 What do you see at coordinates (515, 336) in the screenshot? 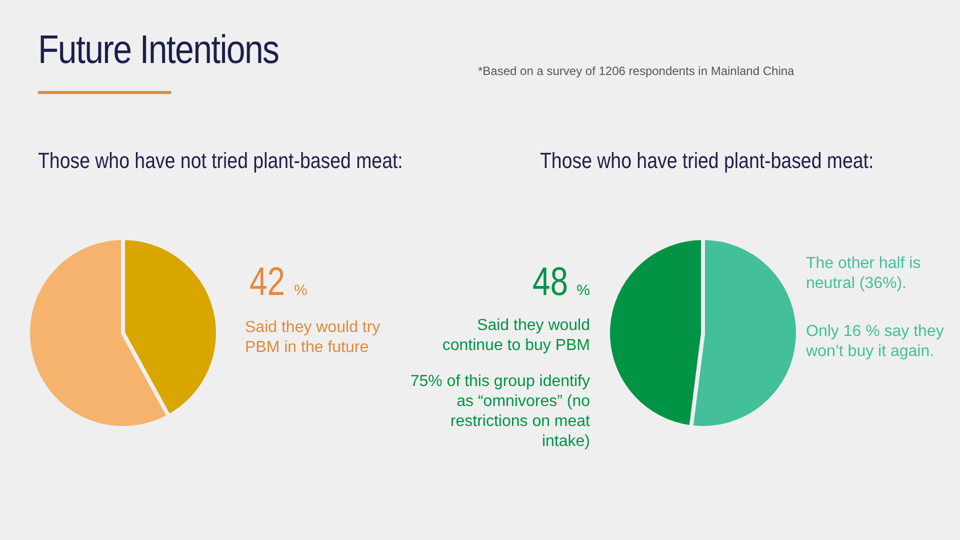
I see `text: Said they would continue to buy PBM` at bounding box center [515, 336].